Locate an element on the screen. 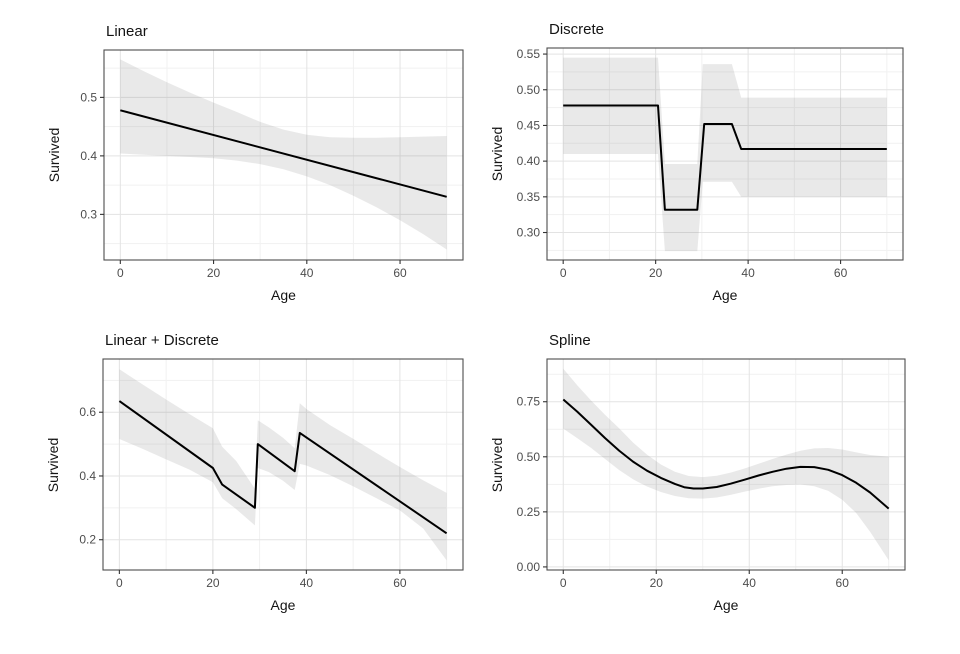 This screenshot has height=654, width=960. x-axis-title-discrete: Age is located at coordinates (725, 295).